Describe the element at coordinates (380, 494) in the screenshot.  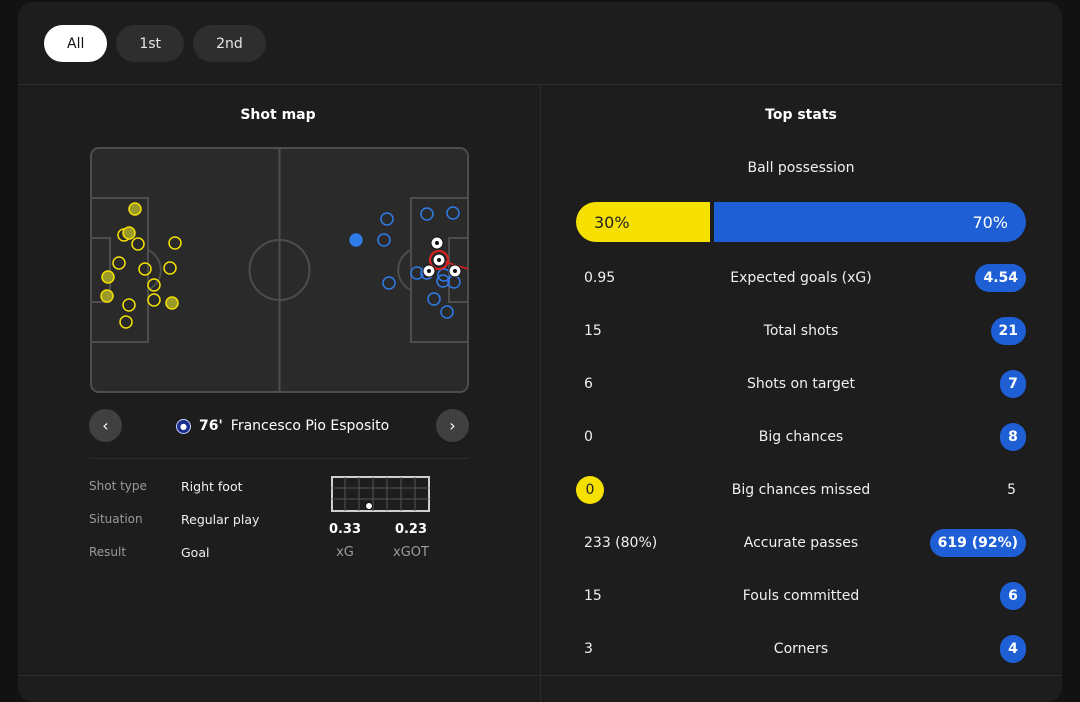
I see `goal-frame-diagram` at that location.